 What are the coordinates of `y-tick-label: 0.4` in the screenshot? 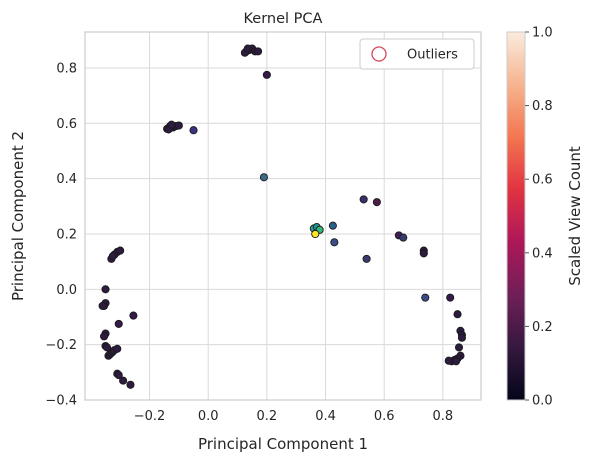 It's located at (66, 179).